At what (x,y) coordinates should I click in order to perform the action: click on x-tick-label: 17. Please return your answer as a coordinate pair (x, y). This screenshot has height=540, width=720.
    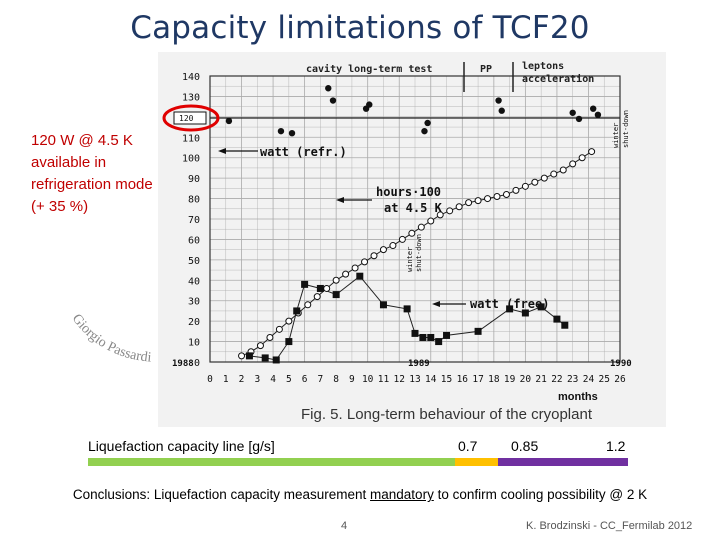
    Looking at the image, I should click on (477, 379).